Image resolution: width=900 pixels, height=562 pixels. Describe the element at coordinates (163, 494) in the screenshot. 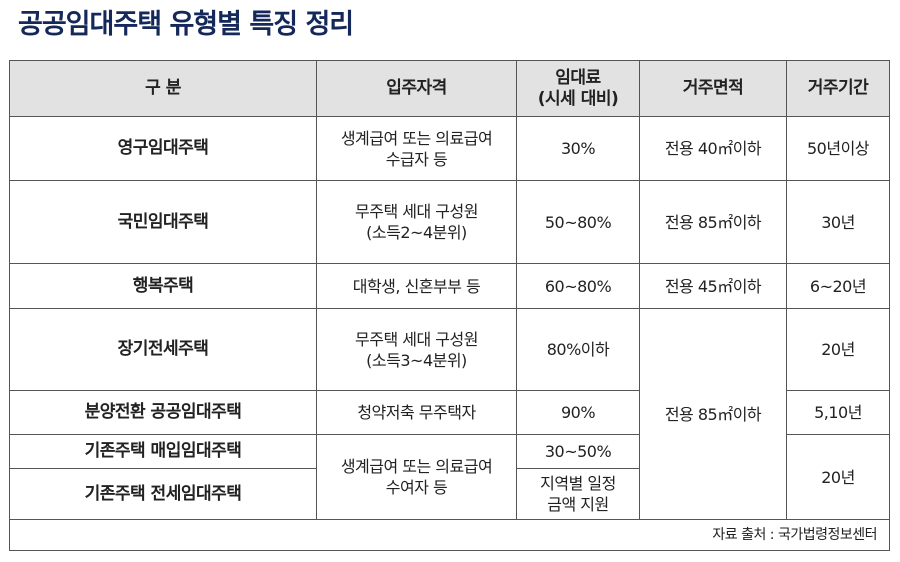

I see `row-category: 기존주택 전세임대주택` at that location.